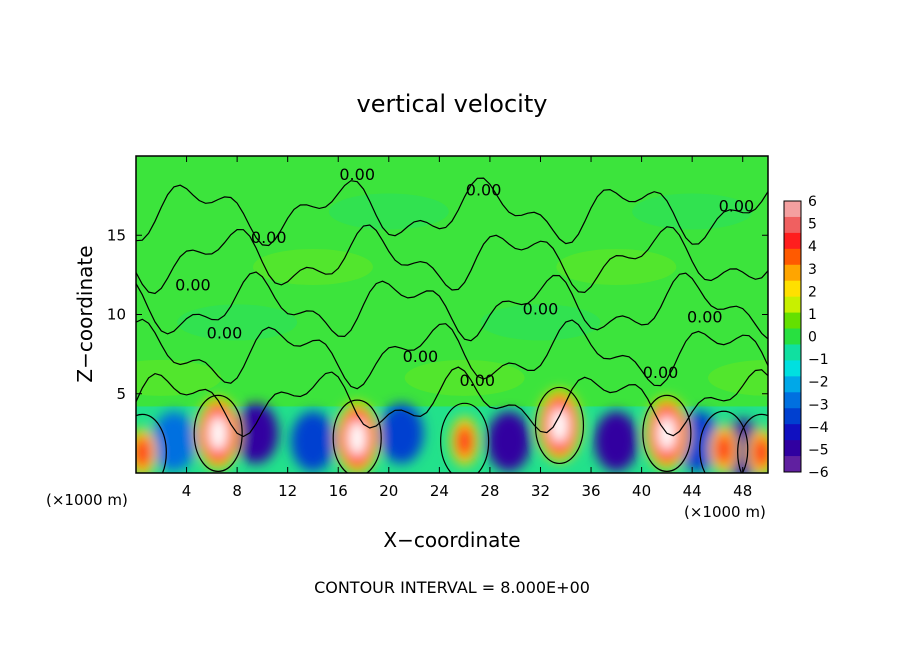  I want to click on x-tick-label: 48, so click(742, 491).